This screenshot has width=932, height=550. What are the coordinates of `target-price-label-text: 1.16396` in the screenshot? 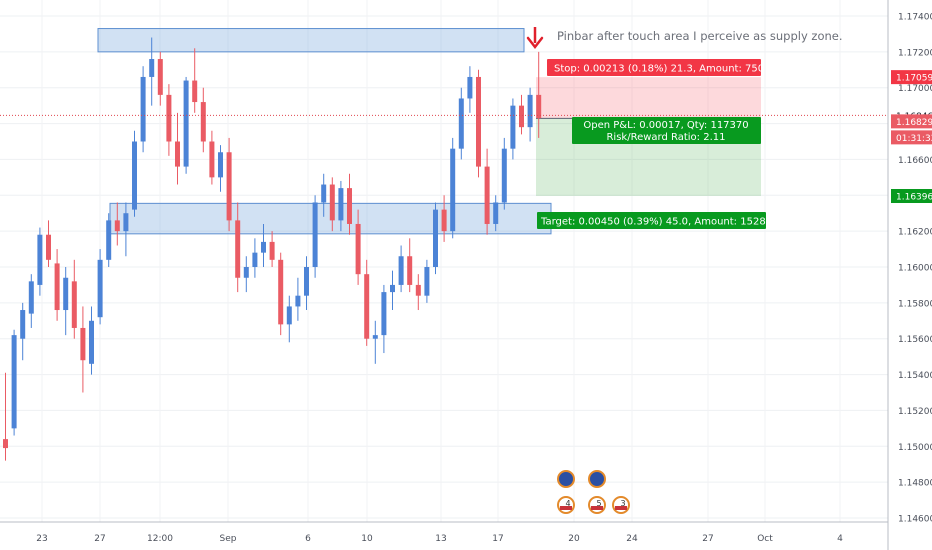 It's located at (914, 198).